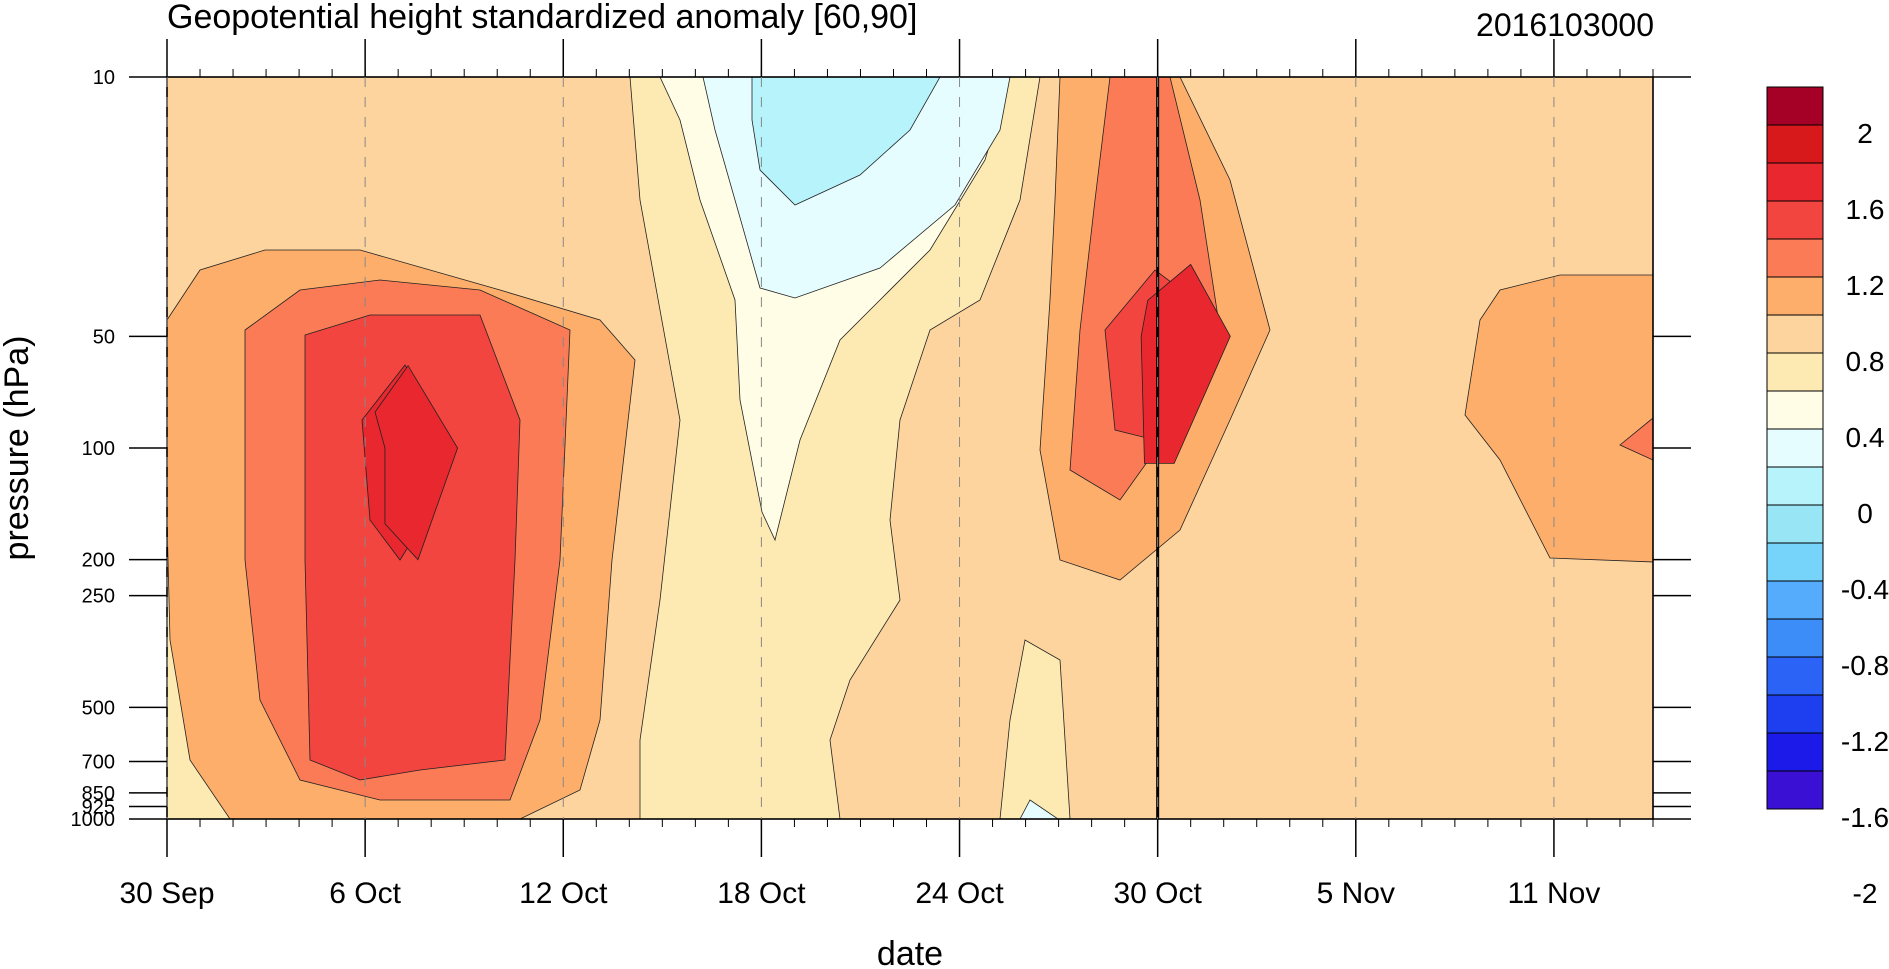 This screenshot has height=969, width=1889. What do you see at coordinates (1035, 729) in the screenshot?
I see `band-0-0.4-lower-mid` at bounding box center [1035, 729].